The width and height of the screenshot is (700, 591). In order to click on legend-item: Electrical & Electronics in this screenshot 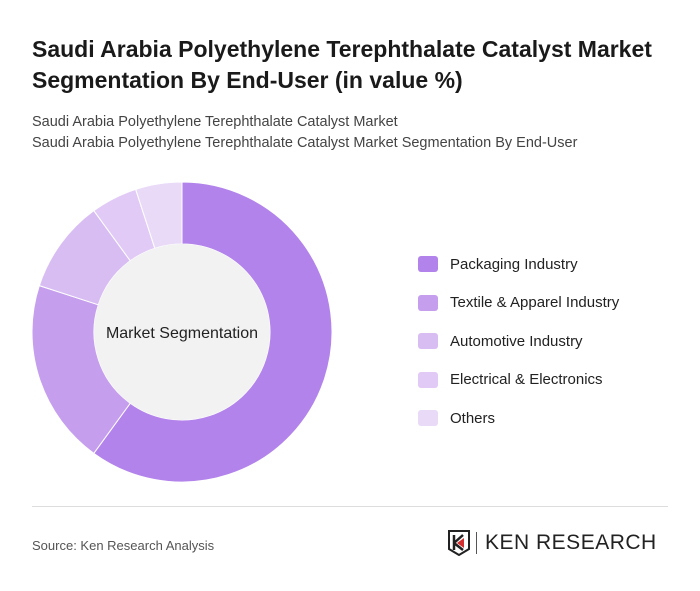, I will do `click(518, 380)`.